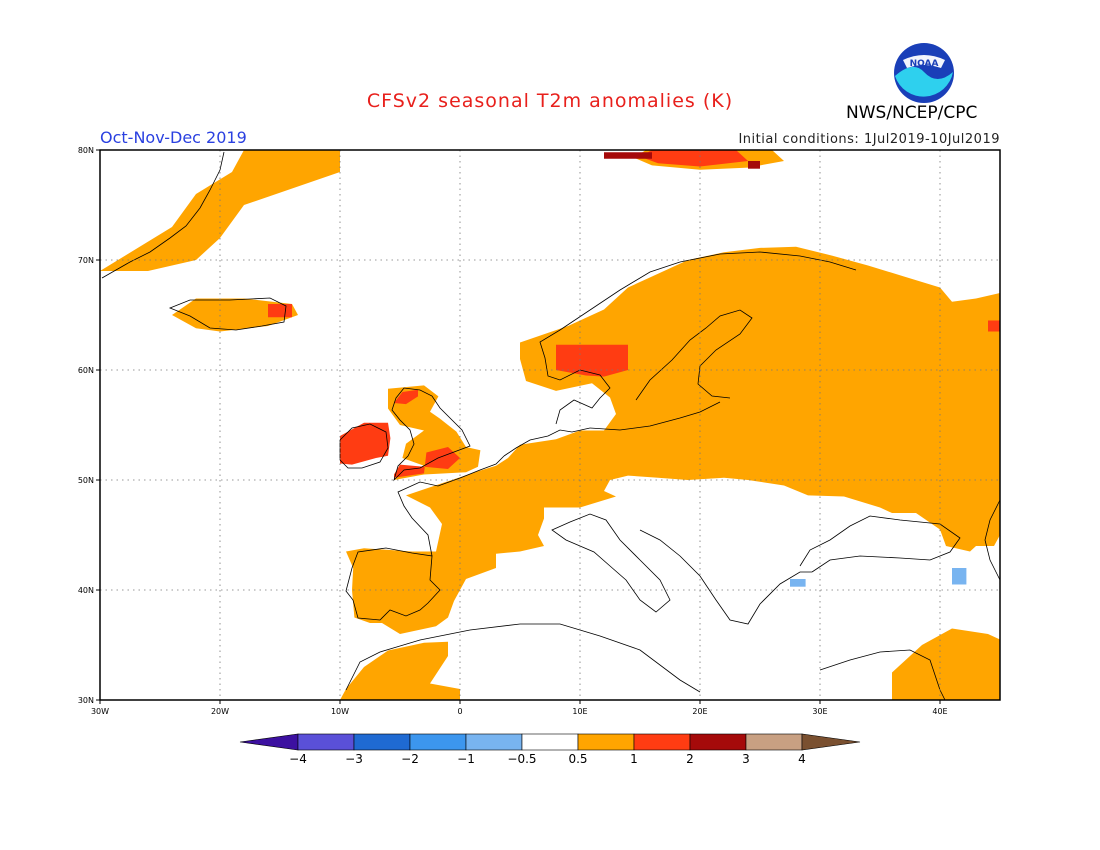  I want to click on coastline-black-sea, so click(880, 544).